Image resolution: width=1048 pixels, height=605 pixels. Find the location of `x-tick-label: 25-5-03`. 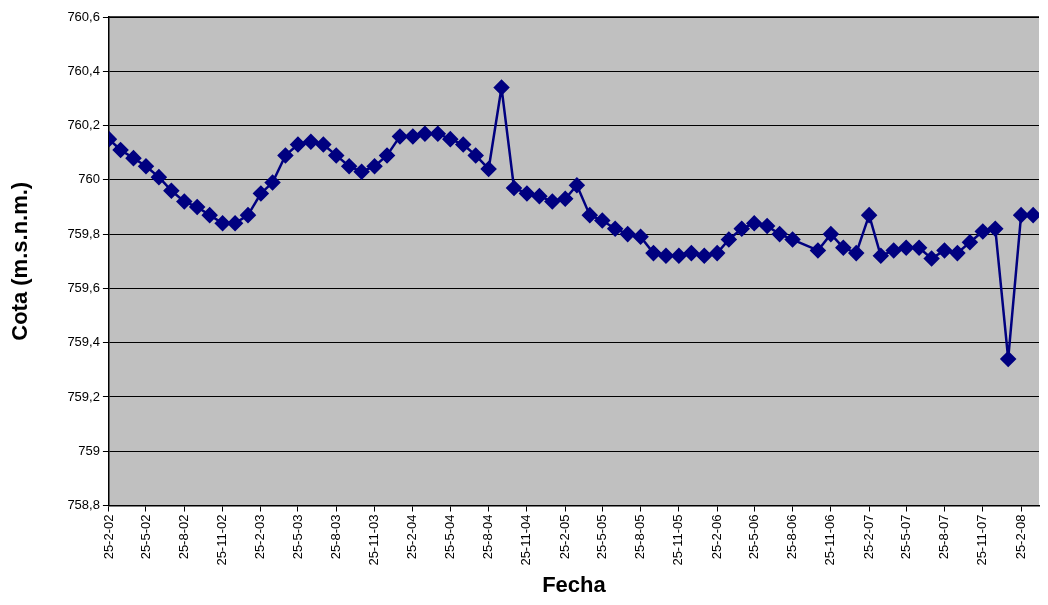

x-tick-label: 25-5-03 is located at coordinates (297, 537).